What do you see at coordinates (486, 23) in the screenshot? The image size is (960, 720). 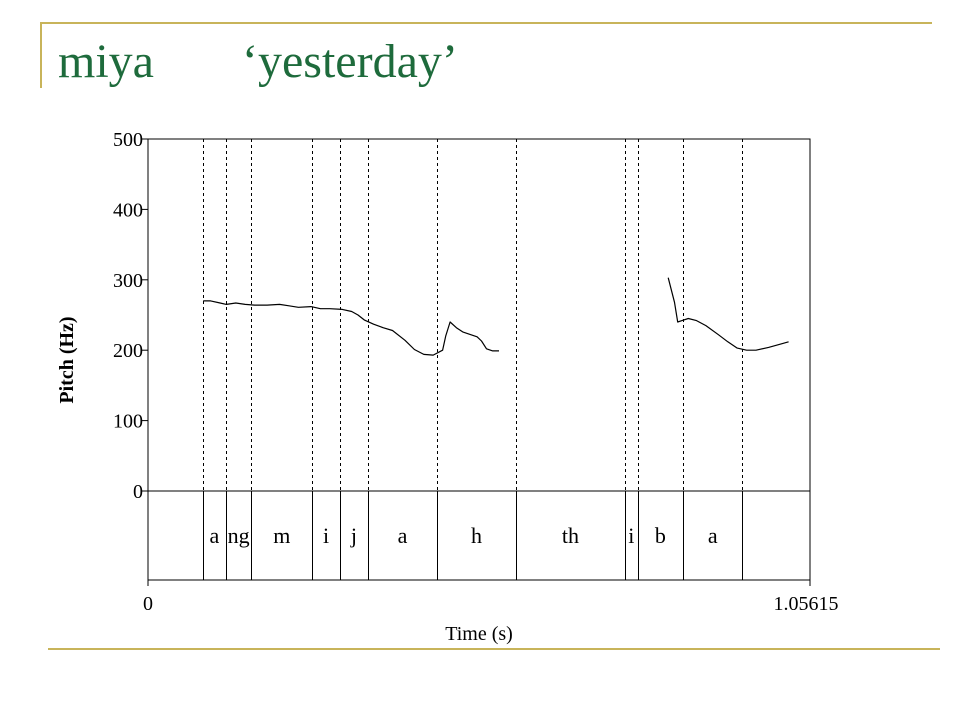 I see `top-accent-rule` at bounding box center [486, 23].